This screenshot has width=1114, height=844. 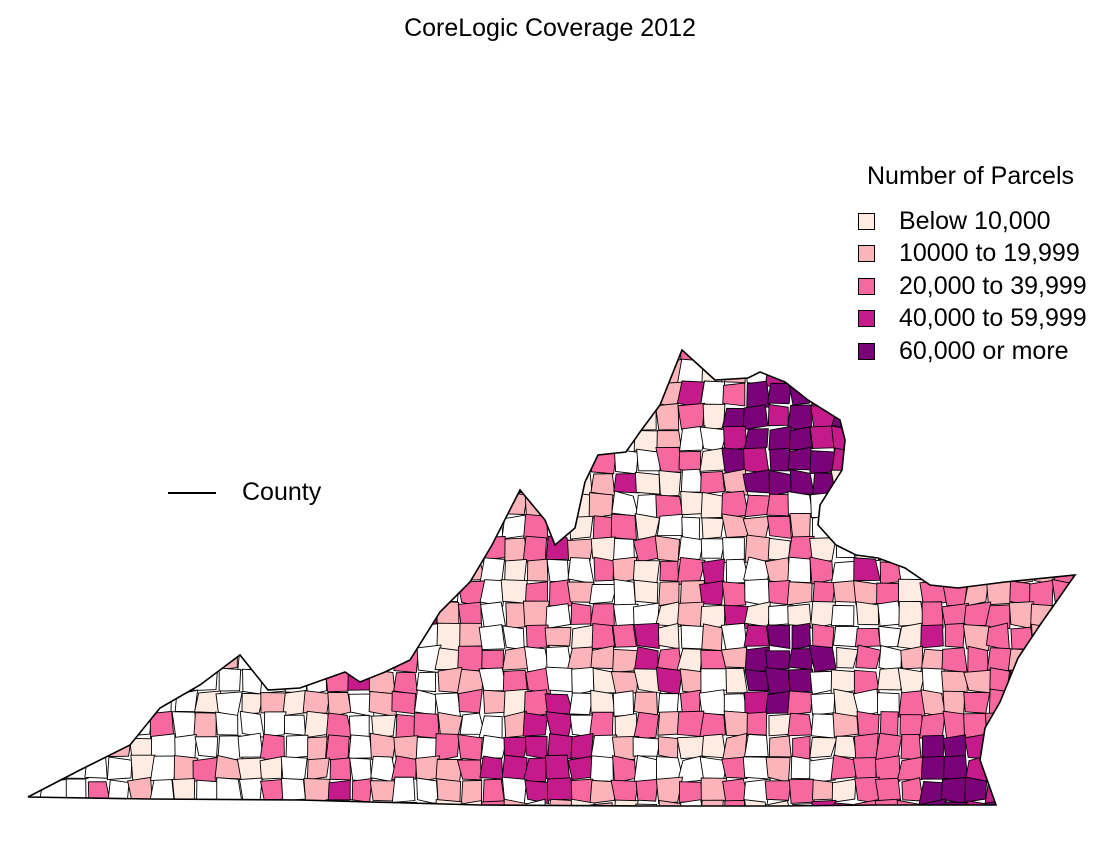 I want to click on legend-swatch, so click(x=866, y=221).